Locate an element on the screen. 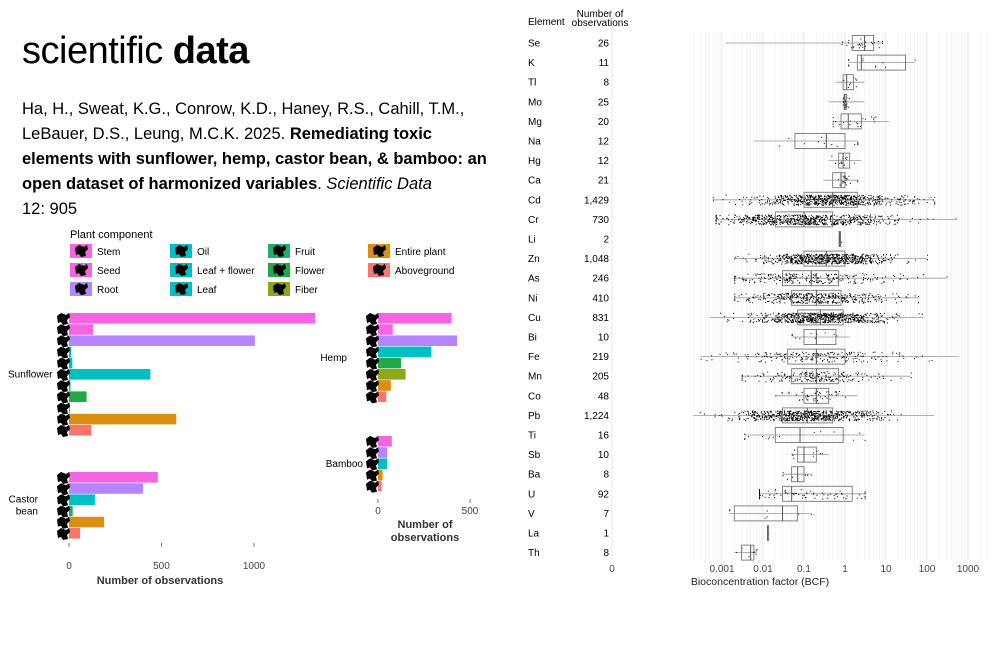 The image size is (1000, 657). bar-panel: Hemp is located at coordinates (389, 358).